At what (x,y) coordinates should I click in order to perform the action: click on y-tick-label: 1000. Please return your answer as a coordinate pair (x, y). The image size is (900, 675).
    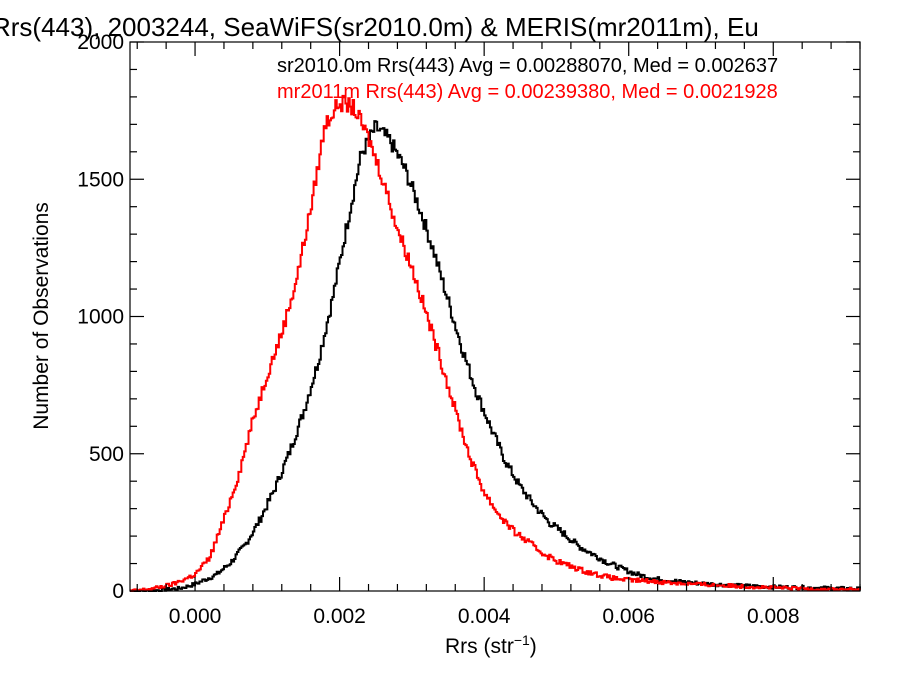
    Looking at the image, I should click on (100, 317).